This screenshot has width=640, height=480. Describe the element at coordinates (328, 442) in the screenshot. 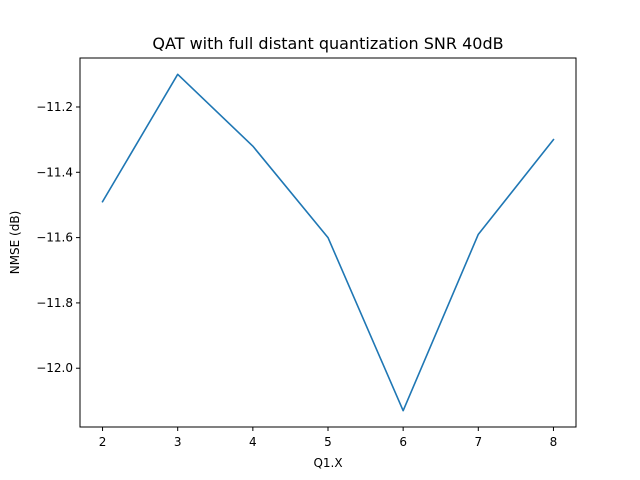

I see `x-tick-label: 5` at that location.